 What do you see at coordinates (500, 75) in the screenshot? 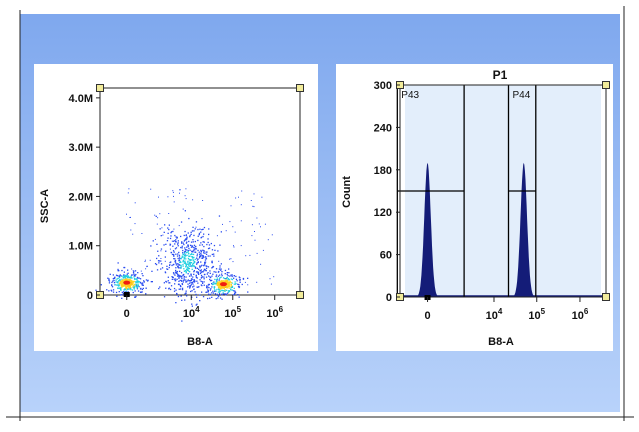
I see `histogram-title: P1` at bounding box center [500, 75].